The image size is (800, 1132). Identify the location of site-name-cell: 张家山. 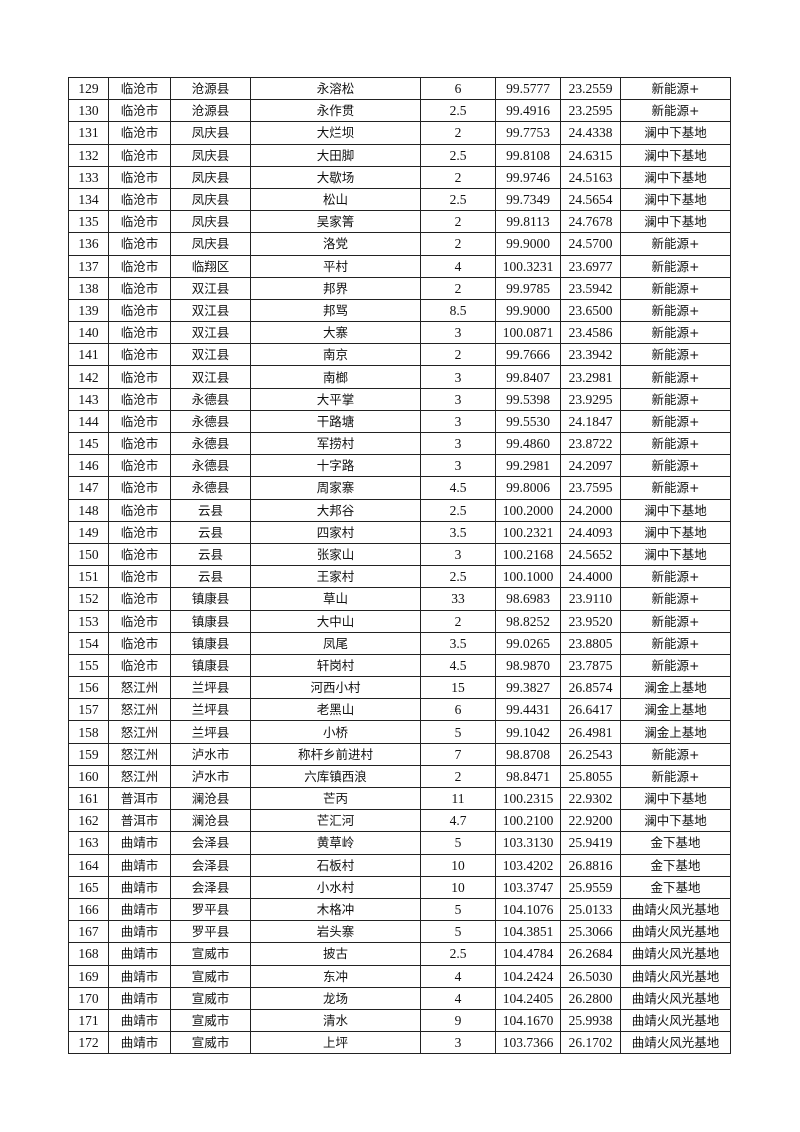
(335, 554).